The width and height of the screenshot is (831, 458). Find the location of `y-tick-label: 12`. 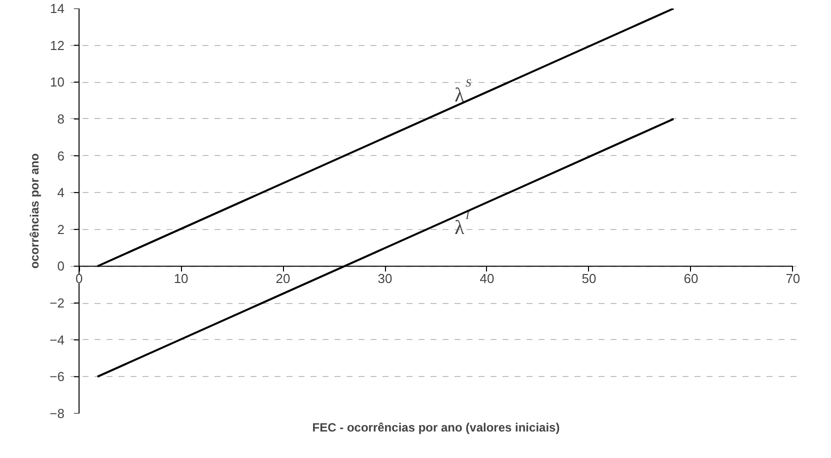

y-tick-label: 12 is located at coordinates (57, 45).